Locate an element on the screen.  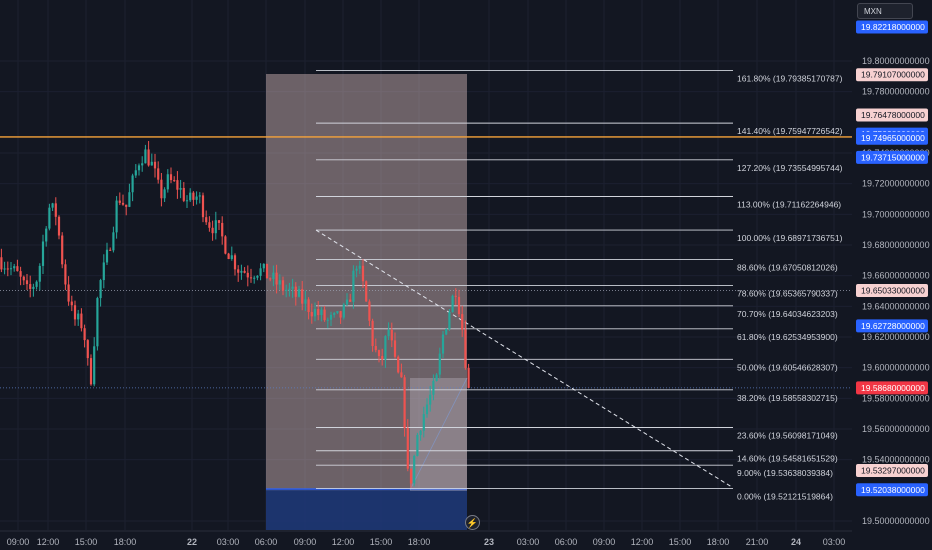
fib-level-label: 141.40% (19.75947726542) is located at coordinates (790, 131).